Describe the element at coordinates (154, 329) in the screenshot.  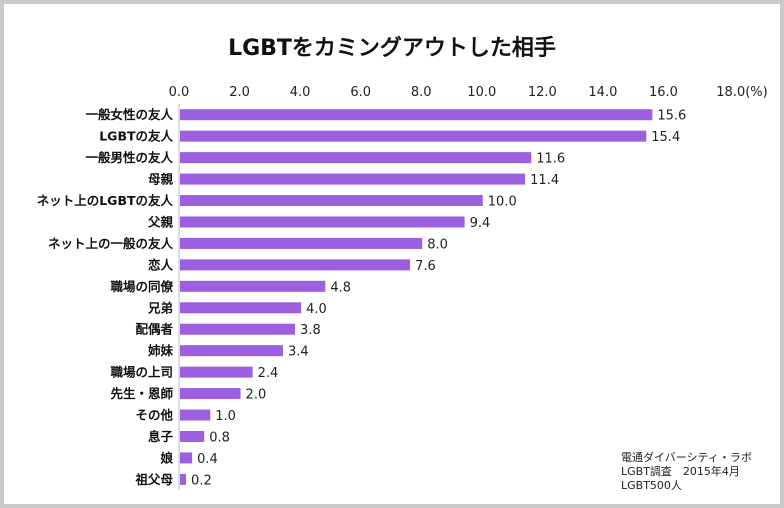
I see `category-label: 配偶者` at that location.